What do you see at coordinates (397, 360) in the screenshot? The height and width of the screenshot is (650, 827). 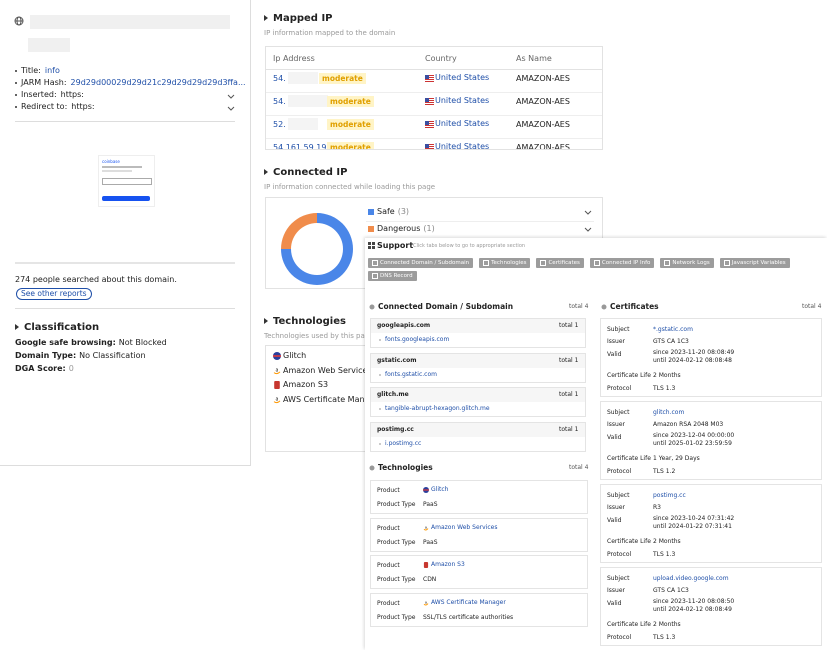 I see `domain-name: gstatic.com` at bounding box center [397, 360].